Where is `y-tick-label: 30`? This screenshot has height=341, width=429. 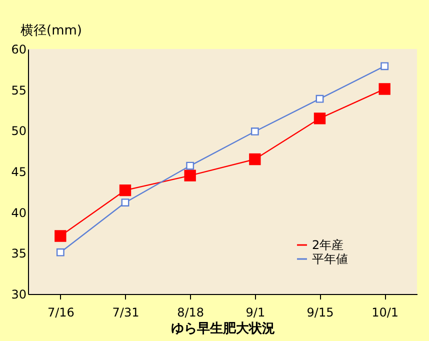
y-tick-label: 30 is located at coordinates (18, 295).